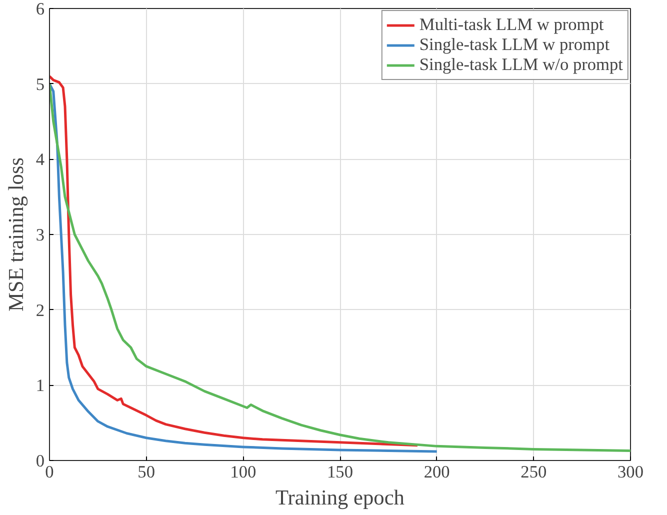  What do you see at coordinates (40, 9) in the screenshot?
I see `y-tick-label: 6` at bounding box center [40, 9].